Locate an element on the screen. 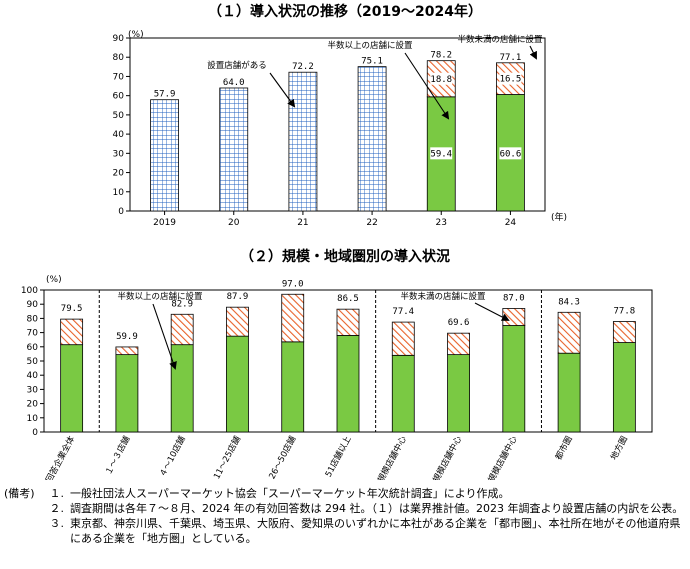  chart2-x-tick-label: 中規模店舗中心 is located at coordinates (446, 457).